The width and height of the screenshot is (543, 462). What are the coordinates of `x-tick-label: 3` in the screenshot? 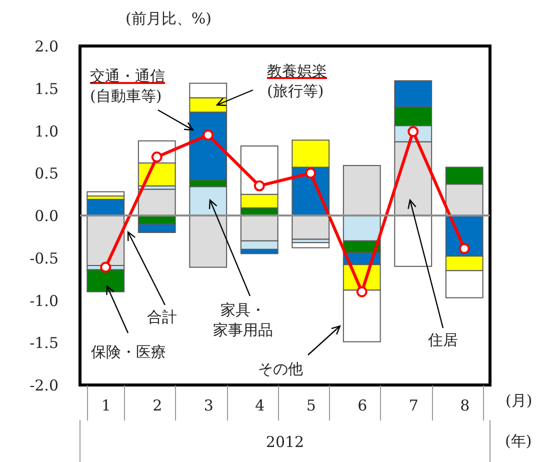 It's located at (209, 405).